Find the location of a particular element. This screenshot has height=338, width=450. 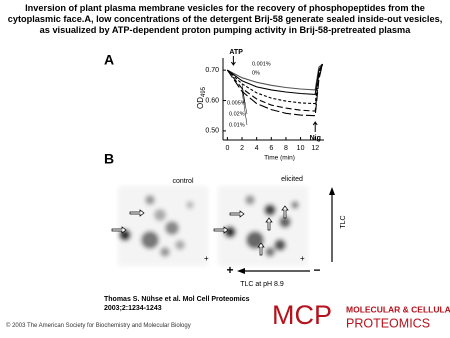

y-tick-label: 0.70 is located at coordinates (212, 70).